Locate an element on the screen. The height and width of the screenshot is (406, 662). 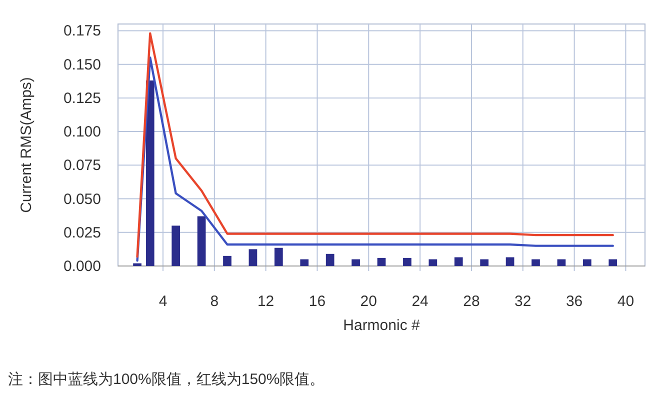
y-tick-label: 0.125 is located at coordinates (82, 98).